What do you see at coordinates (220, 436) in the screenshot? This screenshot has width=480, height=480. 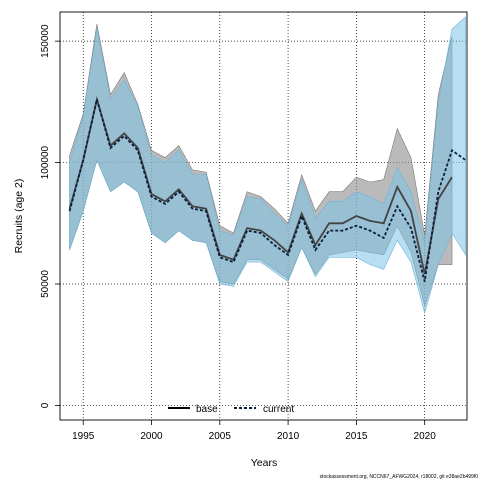 I see `x-tick-label-2005: 2005` at bounding box center [220, 436].